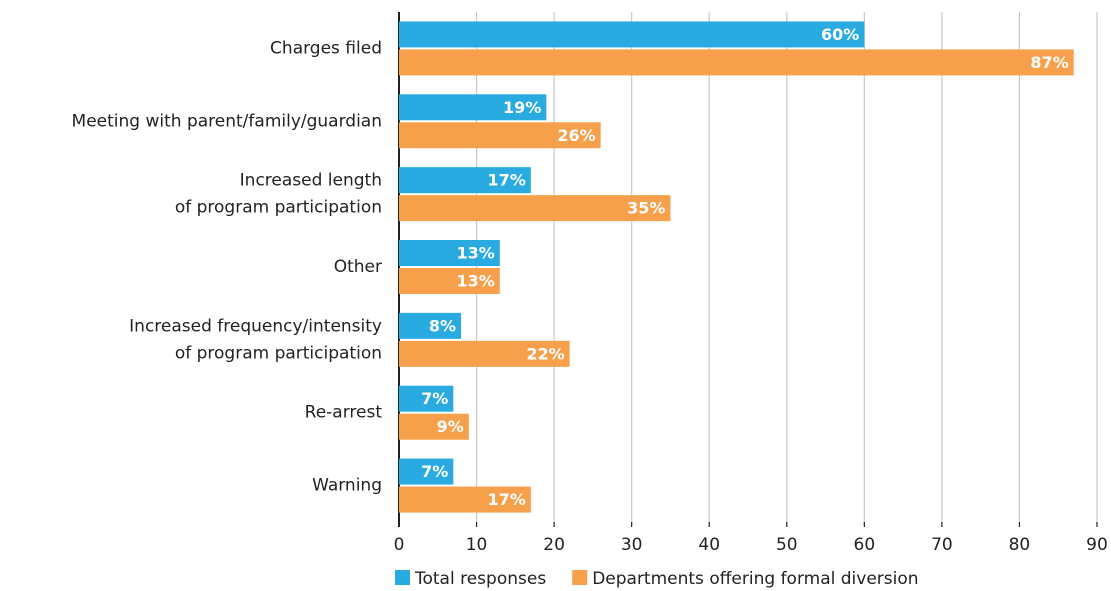 Image resolution: width=1111 pixels, height=591 pixels. Describe the element at coordinates (480, 579) in the screenshot. I see `legend-label: Total responses` at that location.